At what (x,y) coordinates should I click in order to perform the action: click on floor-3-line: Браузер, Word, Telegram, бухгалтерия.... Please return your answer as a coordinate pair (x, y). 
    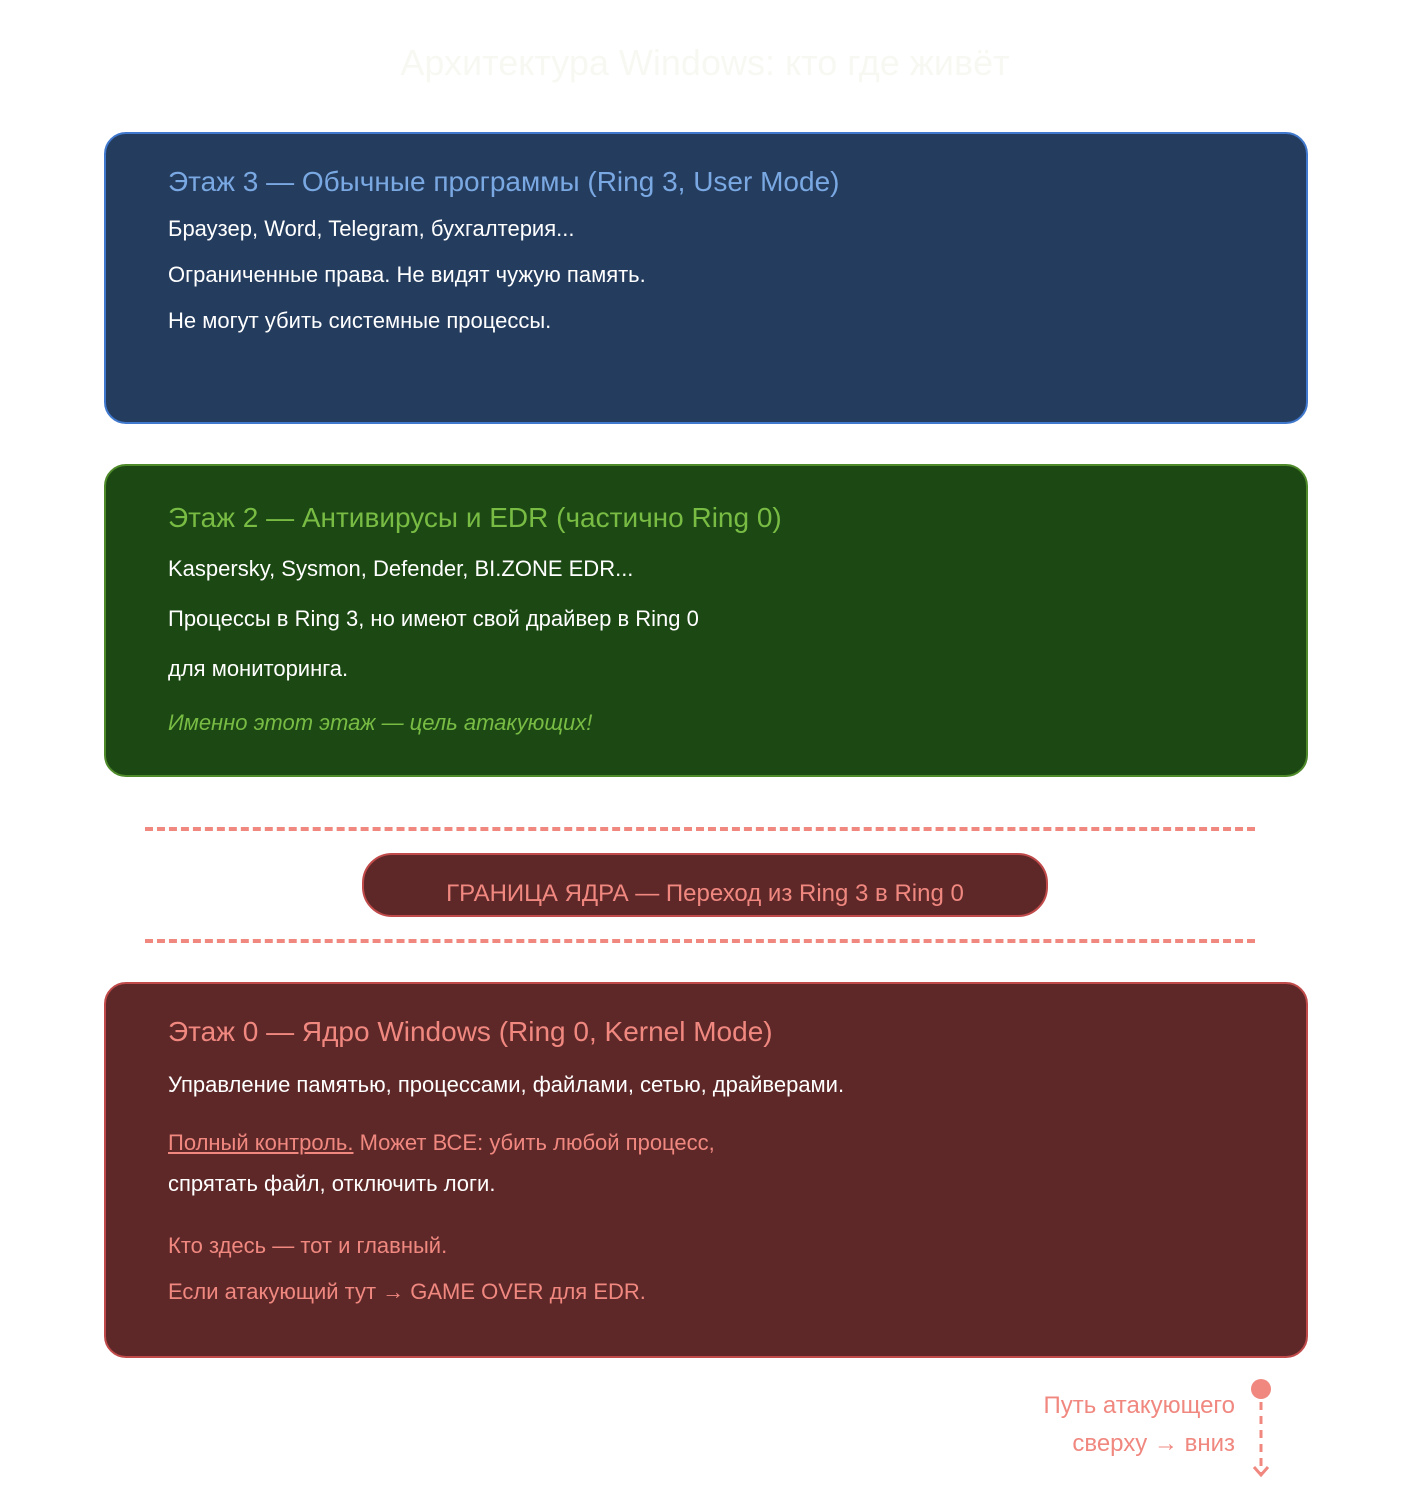
    Looking at the image, I should click on (371, 228).